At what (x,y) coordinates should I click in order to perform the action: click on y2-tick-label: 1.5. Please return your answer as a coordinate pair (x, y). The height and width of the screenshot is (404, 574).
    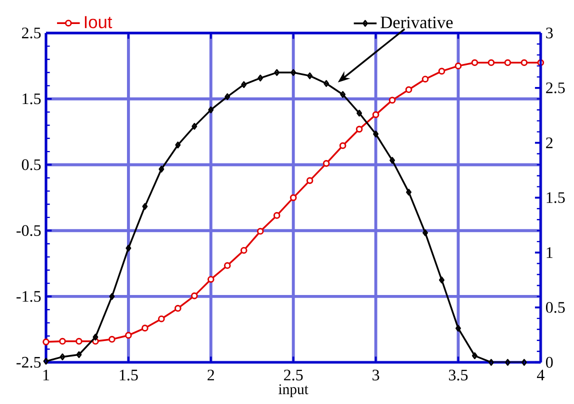
    Looking at the image, I should click on (555, 198).